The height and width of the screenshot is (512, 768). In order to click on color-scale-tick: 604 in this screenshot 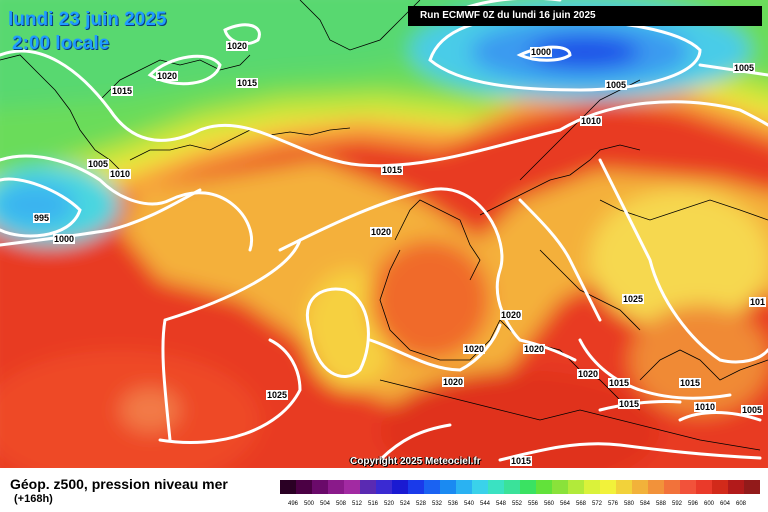, I will do `click(725, 504)`.